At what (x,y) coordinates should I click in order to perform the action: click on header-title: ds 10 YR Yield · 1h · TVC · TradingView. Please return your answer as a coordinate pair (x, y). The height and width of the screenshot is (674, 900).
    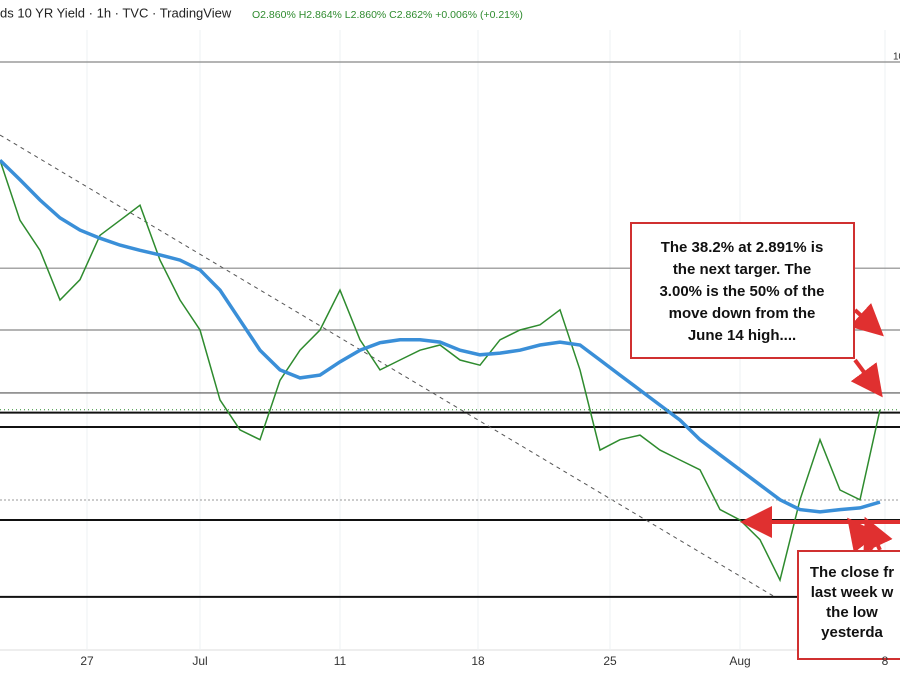
    Looking at the image, I should click on (116, 12).